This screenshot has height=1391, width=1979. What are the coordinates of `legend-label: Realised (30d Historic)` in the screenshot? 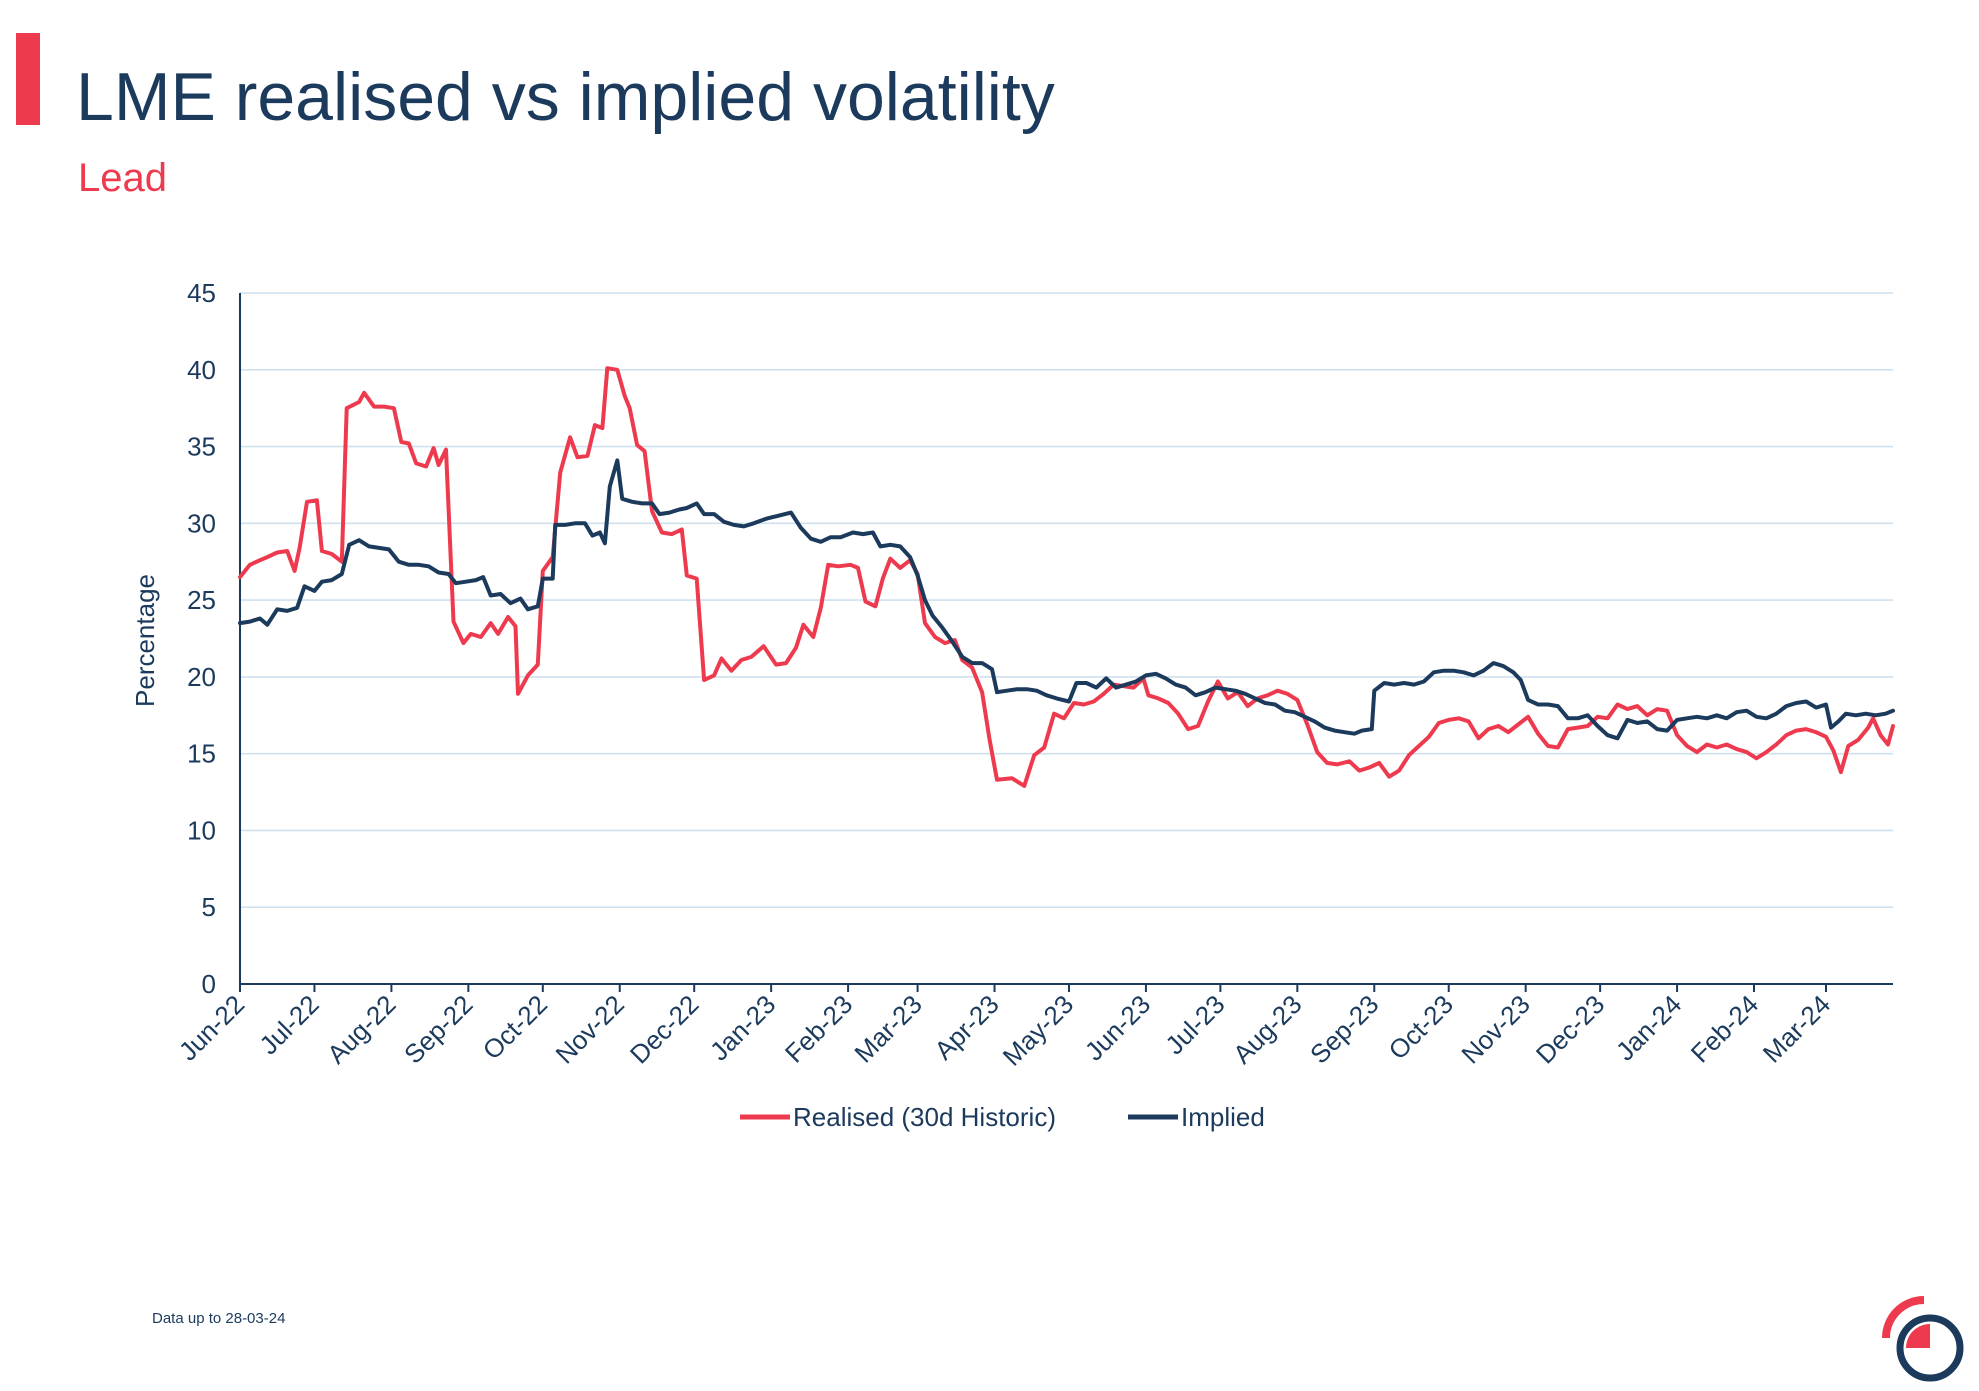 It's located at (924, 1117).